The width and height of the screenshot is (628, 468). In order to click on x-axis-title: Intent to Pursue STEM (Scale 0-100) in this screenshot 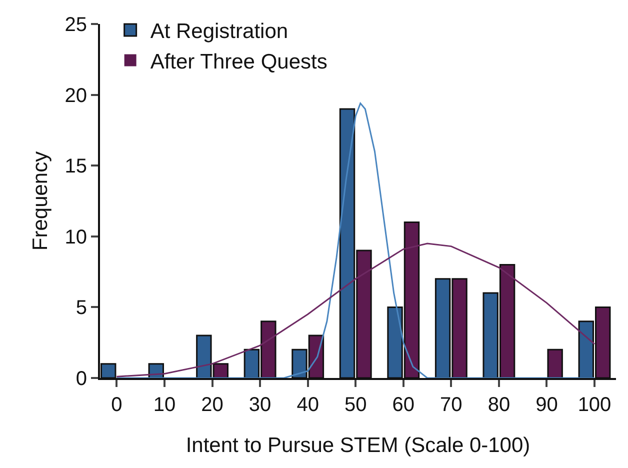, I will do `click(358, 445)`.